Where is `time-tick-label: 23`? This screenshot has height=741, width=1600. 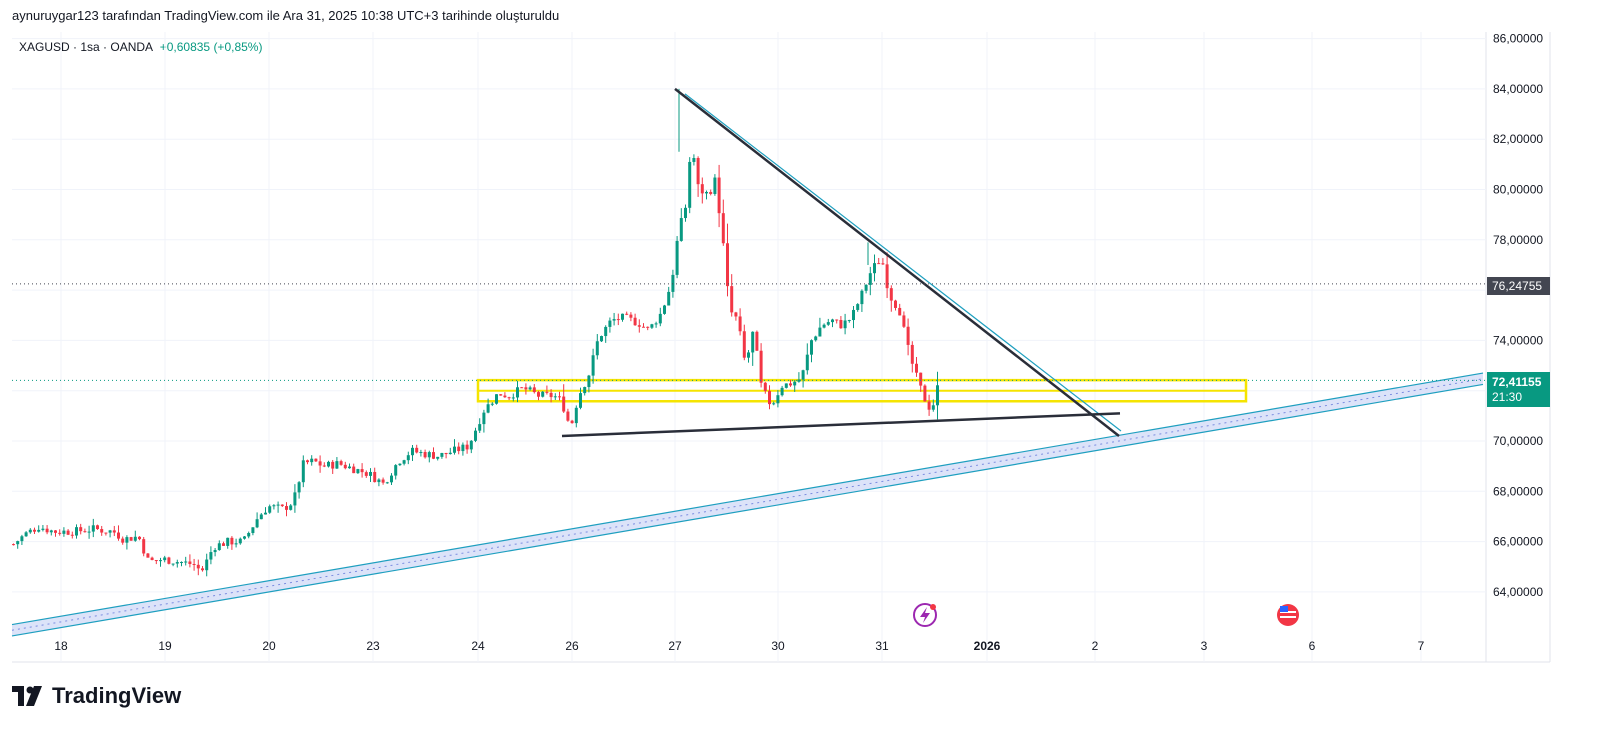
time-tick-label: 23 is located at coordinates (373, 646).